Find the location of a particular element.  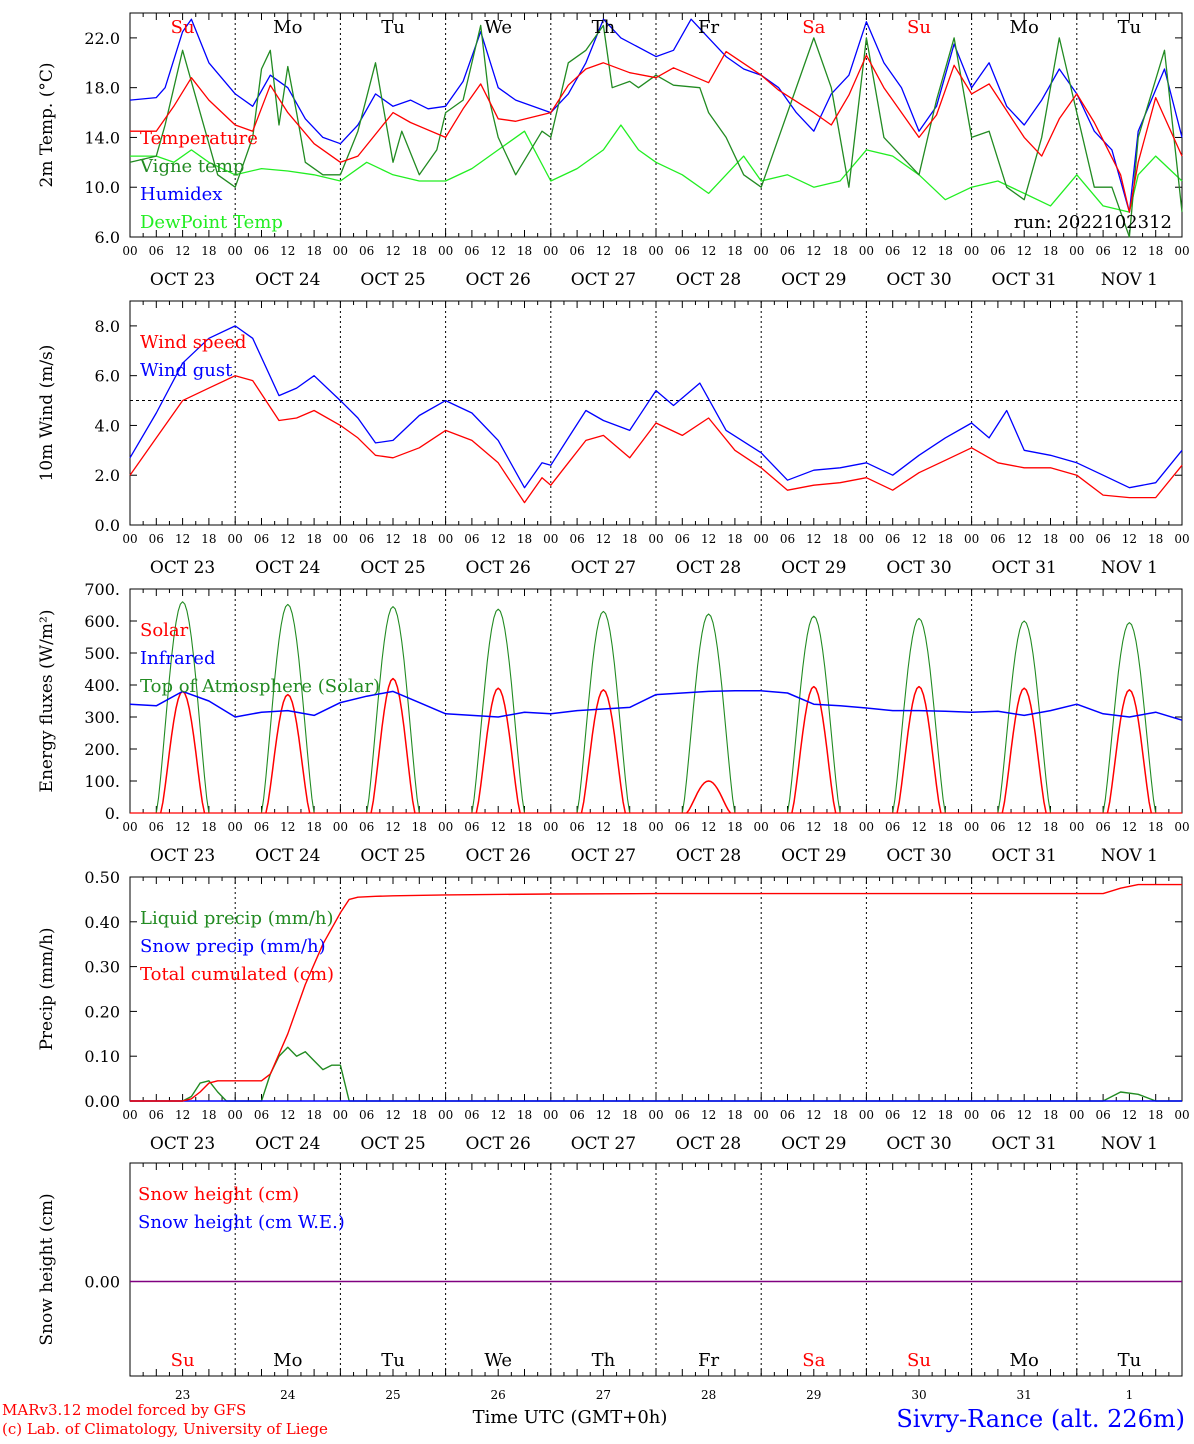

y-tick-label: 0.00 is located at coordinates (102, 1282).